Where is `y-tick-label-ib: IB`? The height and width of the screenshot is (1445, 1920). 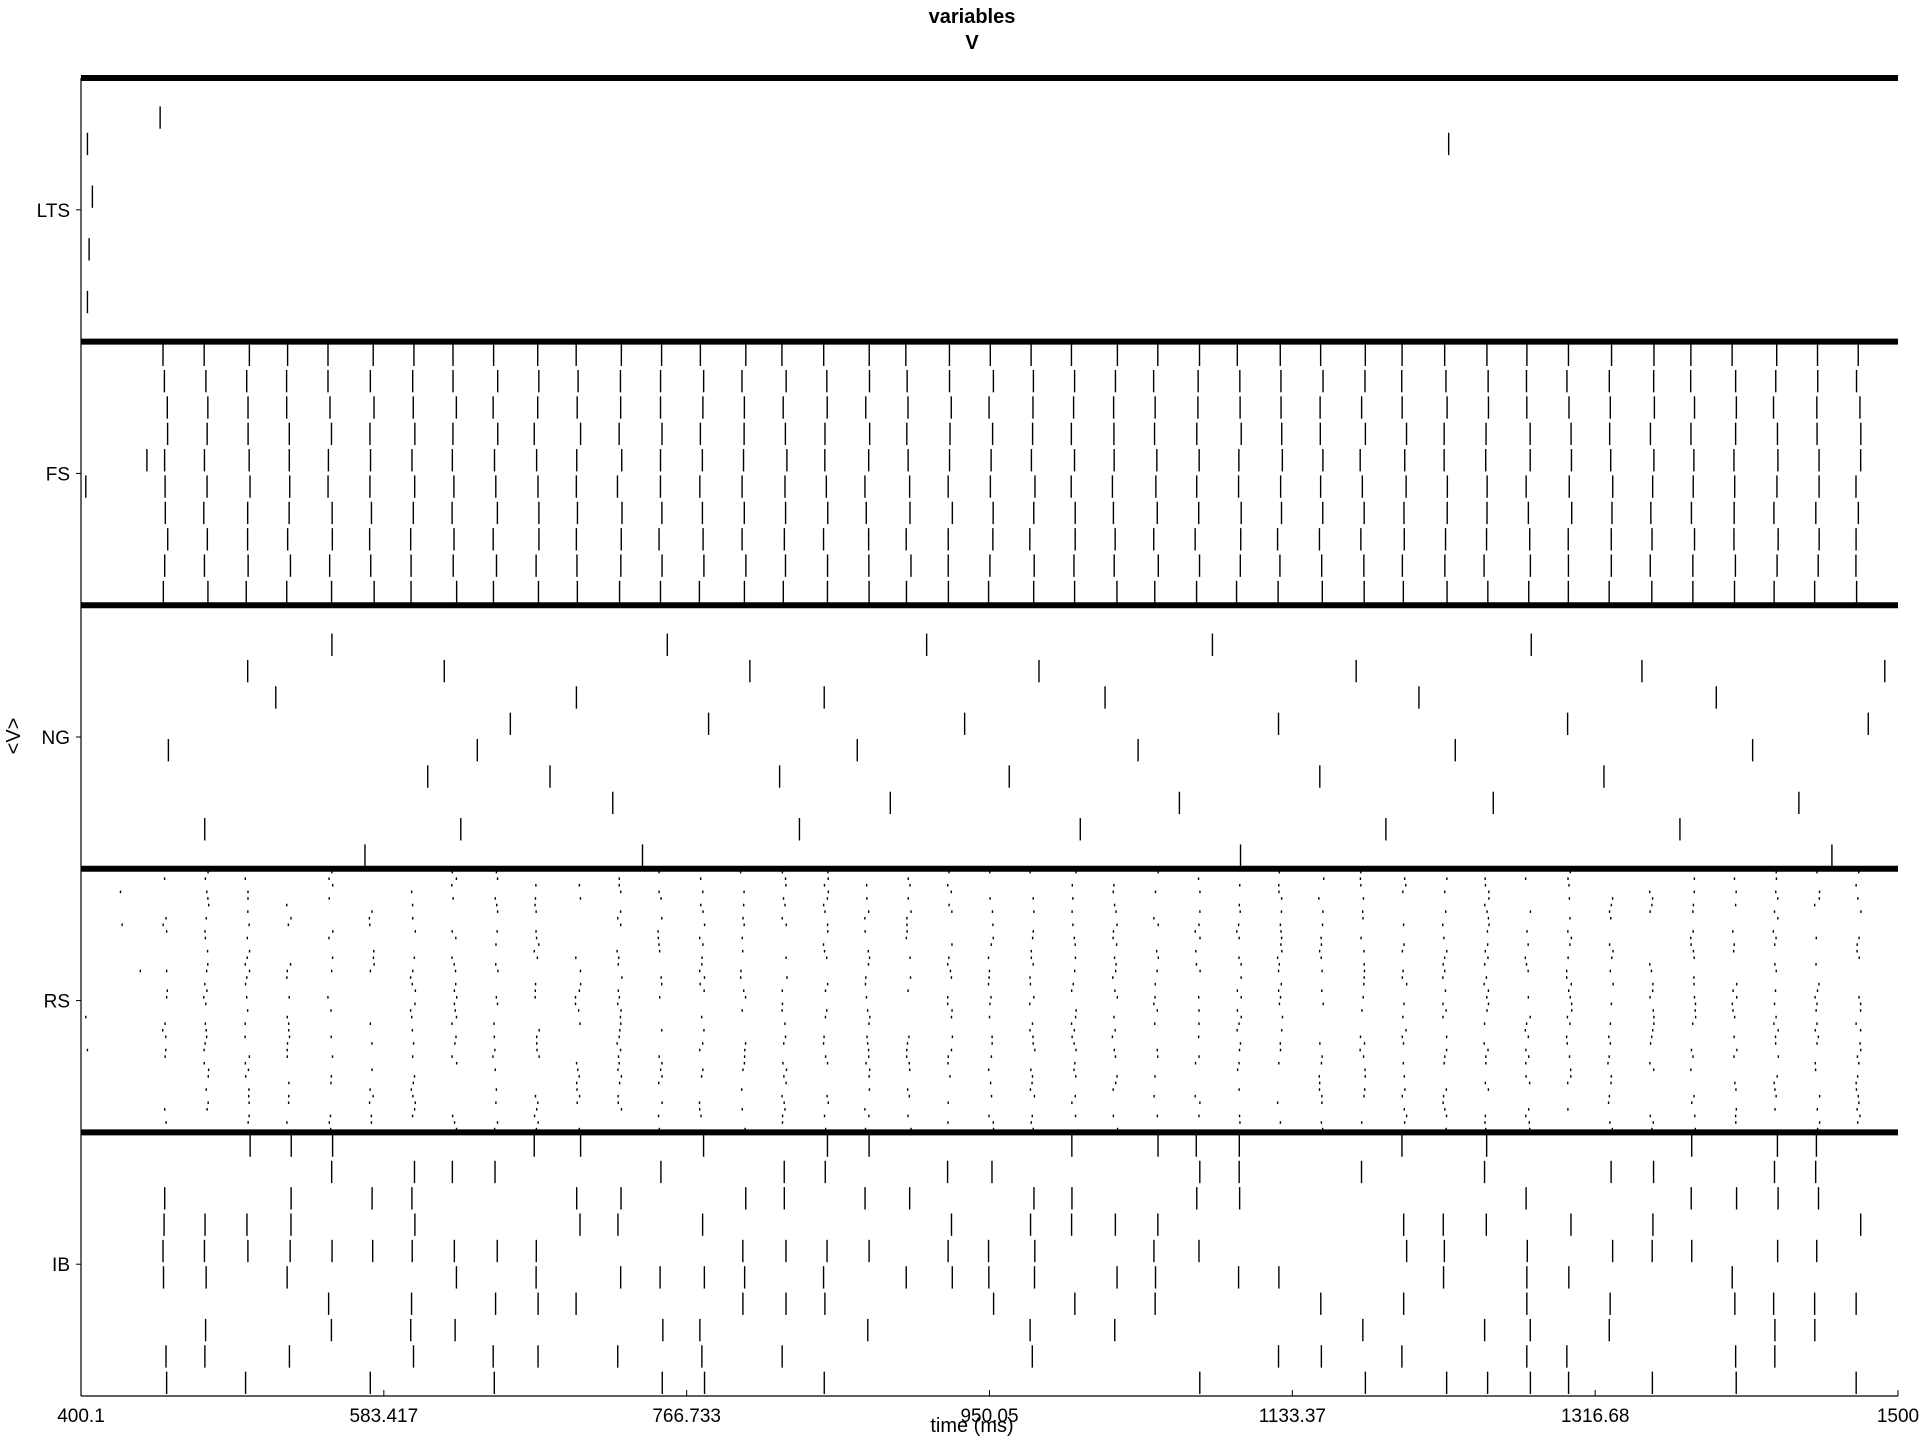 y-tick-label-ib: IB is located at coordinates (61, 1265).